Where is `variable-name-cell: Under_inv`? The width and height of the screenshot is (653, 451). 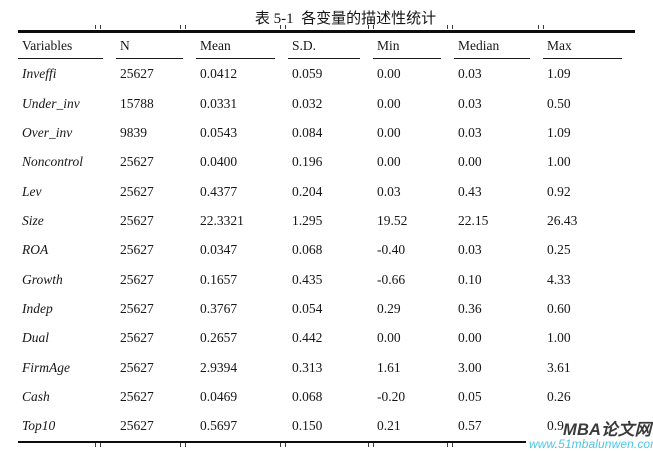
variable-name-cell: Under_inv is located at coordinates (51, 103).